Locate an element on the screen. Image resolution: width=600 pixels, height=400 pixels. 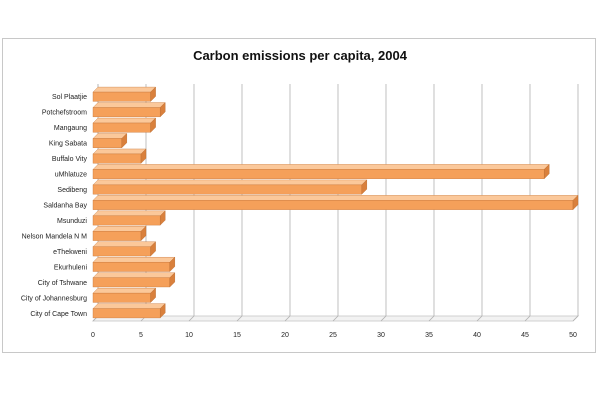
category-label: uMhlatuze is located at coordinates (71, 175).